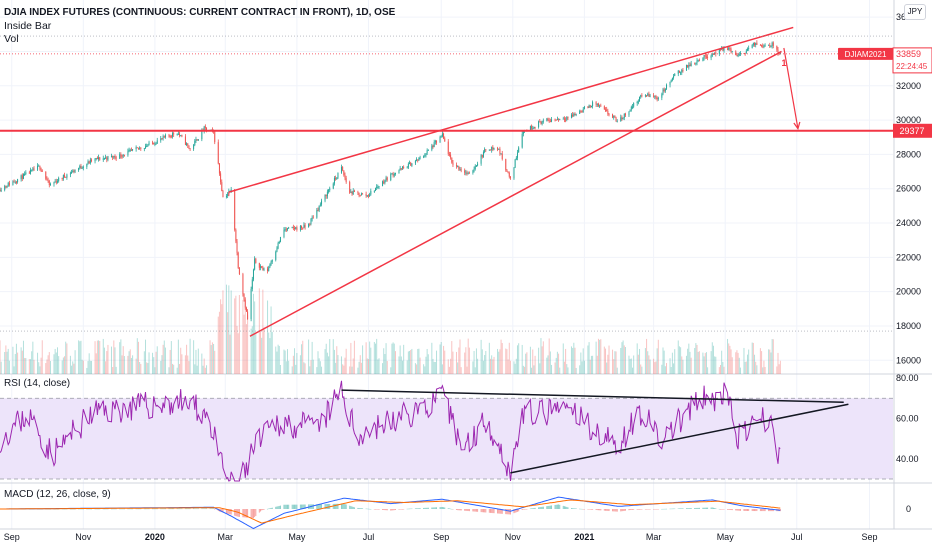  Describe the element at coordinates (37, 383) in the screenshot. I see `rsi-title: RSI (14, close)` at that location.